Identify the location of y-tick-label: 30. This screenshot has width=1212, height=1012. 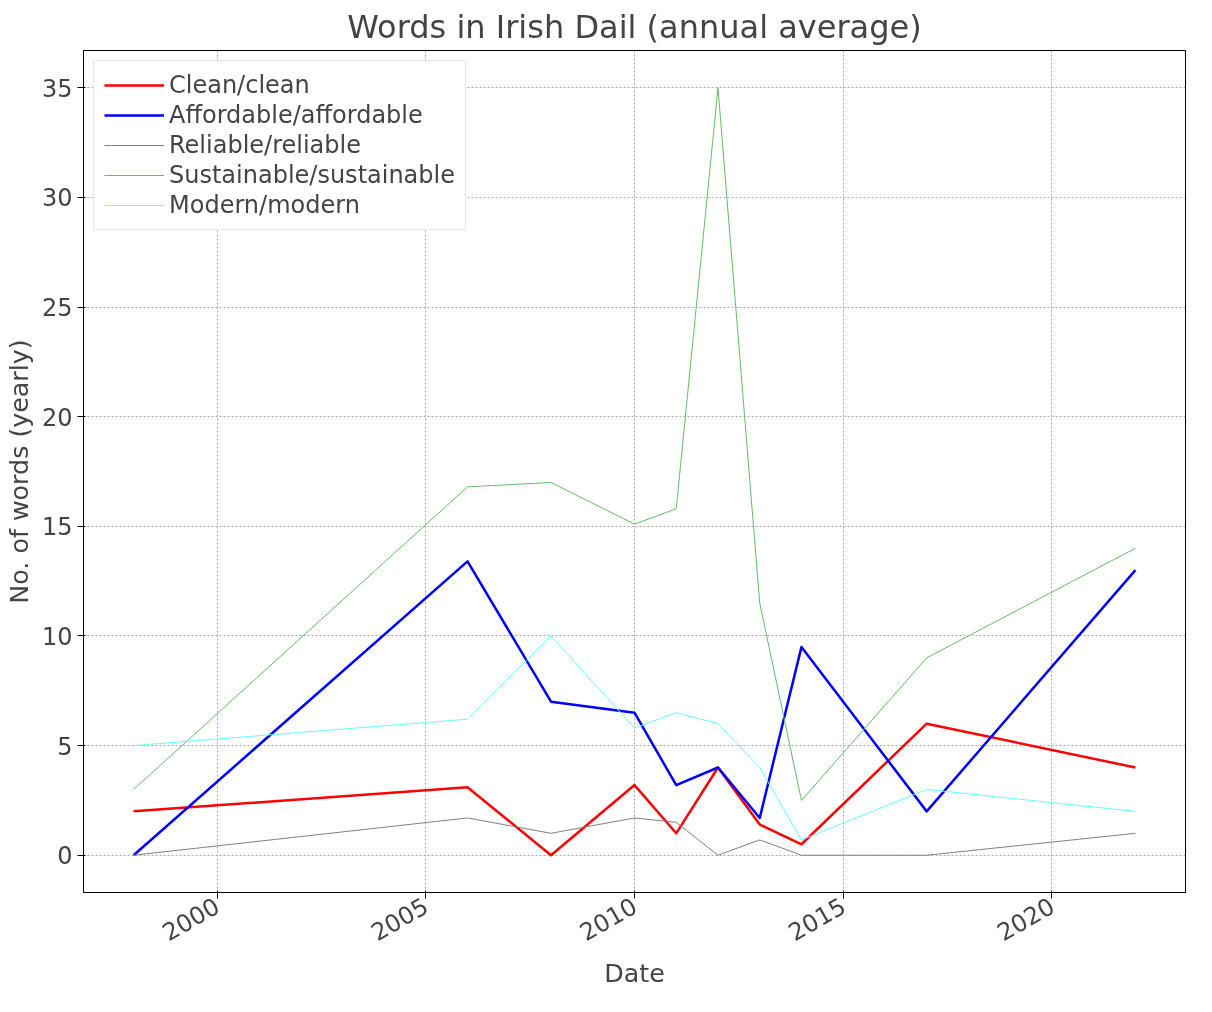
(57, 198).